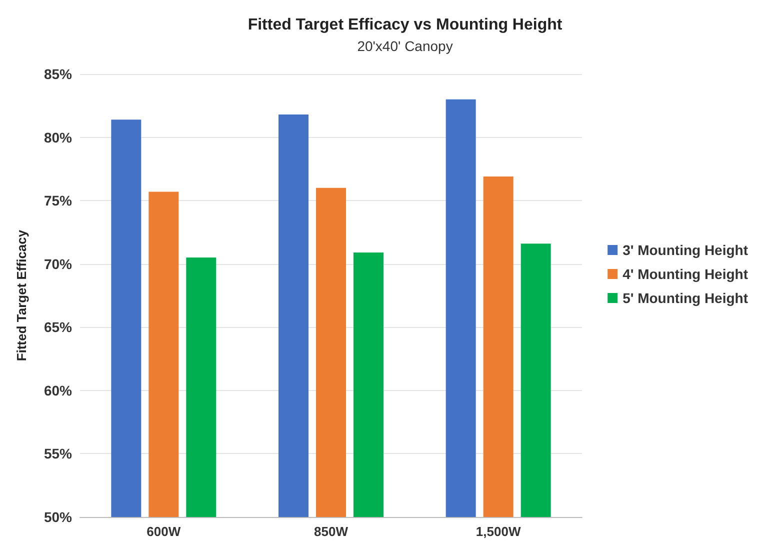  I want to click on x-tick-label: 850W, so click(331, 531).